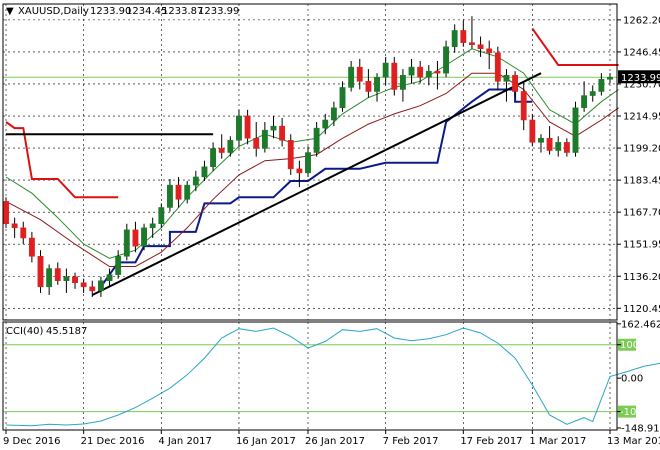 This screenshot has width=660, height=450. What do you see at coordinates (640, 428) in the screenshot?
I see `cci-tick-label: -148.9125` at bounding box center [640, 428].